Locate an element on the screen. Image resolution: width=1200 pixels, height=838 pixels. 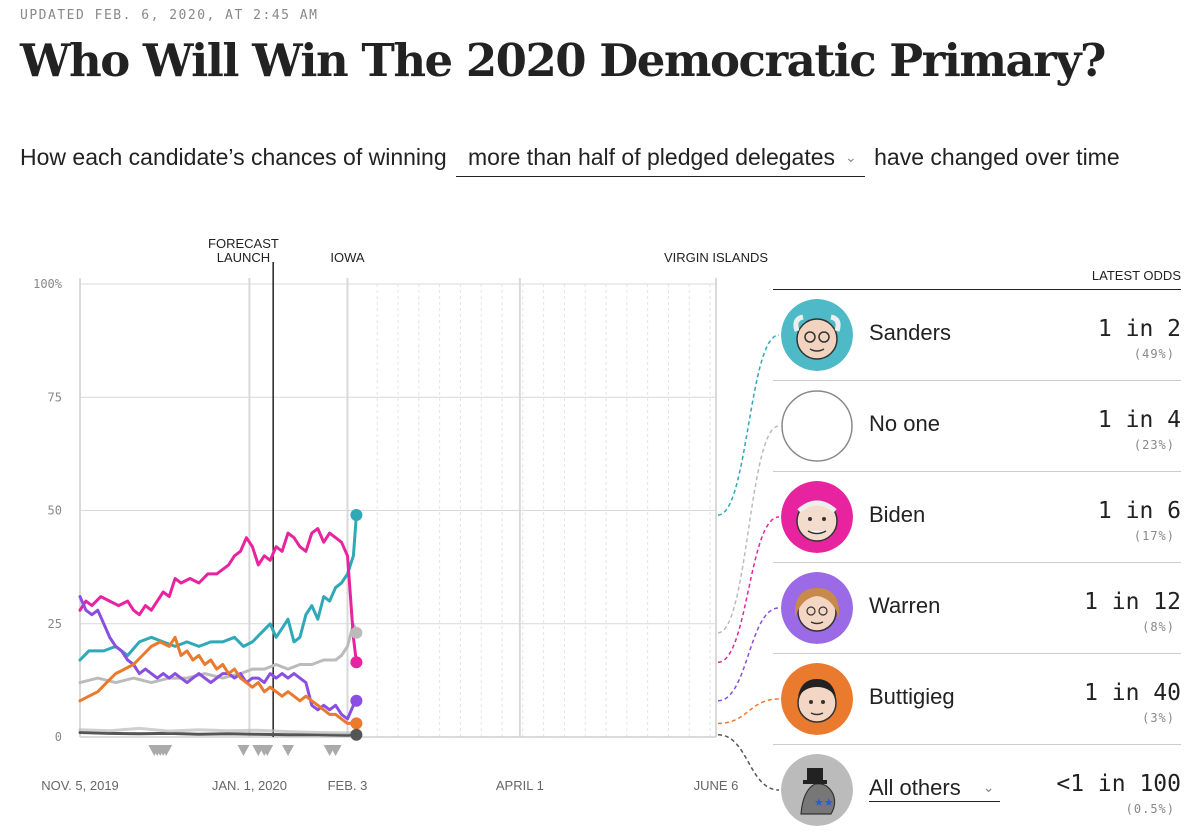
candidate-odds: 1 in 40 is located at coordinates (1132, 693).